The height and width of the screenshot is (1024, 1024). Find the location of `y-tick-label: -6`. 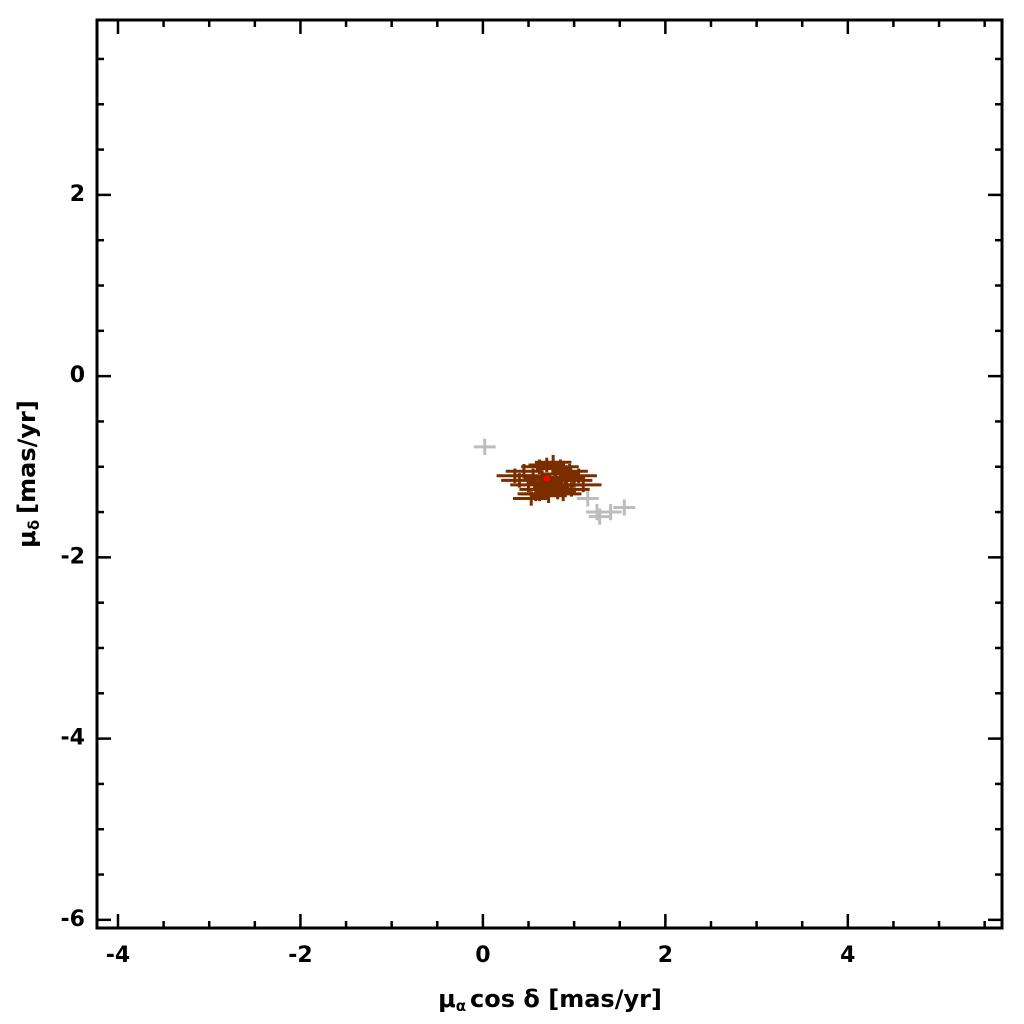

y-tick-label: -6 is located at coordinates (73, 919).